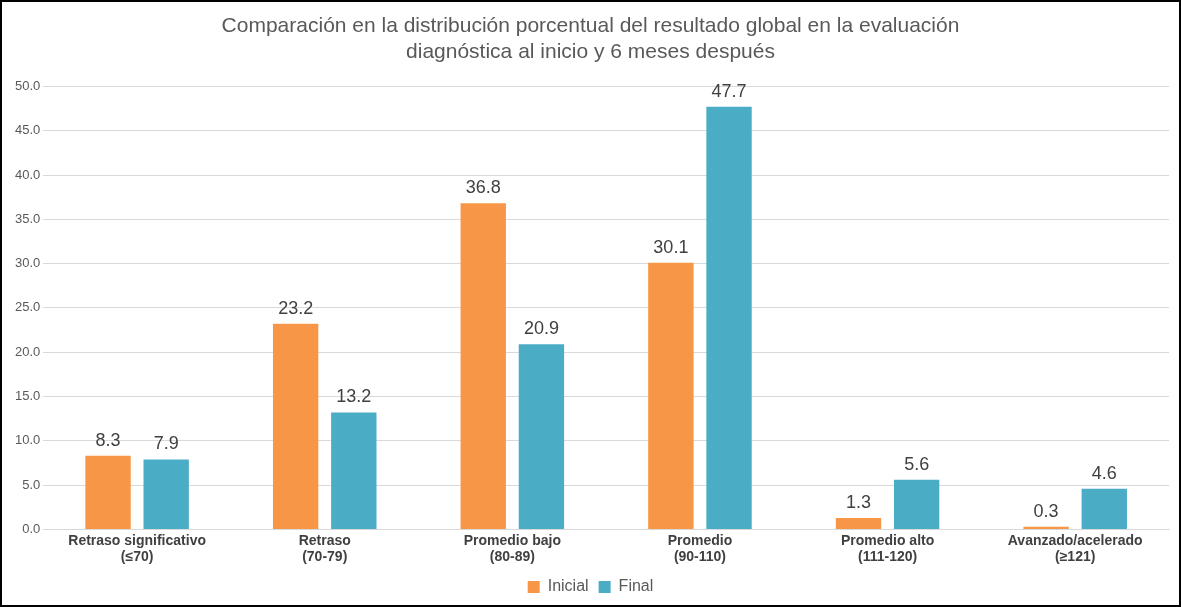 The height and width of the screenshot is (607, 1181). What do you see at coordinates (1075, 548) in the screenshot?
I see `x-tick-label: Avanzado/acelerado (≥121)` at bounding box center [1075, 548].